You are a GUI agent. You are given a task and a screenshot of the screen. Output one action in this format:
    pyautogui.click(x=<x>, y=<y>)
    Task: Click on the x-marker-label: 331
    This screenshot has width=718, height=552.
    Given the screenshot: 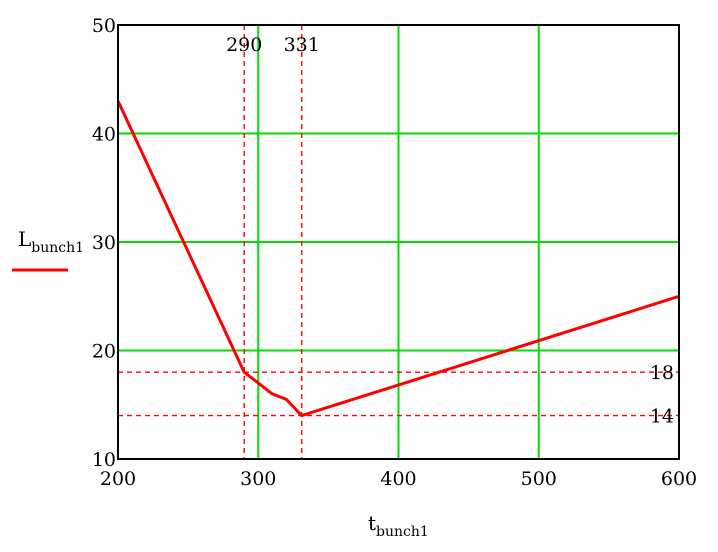 What is the action you would take?
    pyautogui.click(x=302, y=45)
    